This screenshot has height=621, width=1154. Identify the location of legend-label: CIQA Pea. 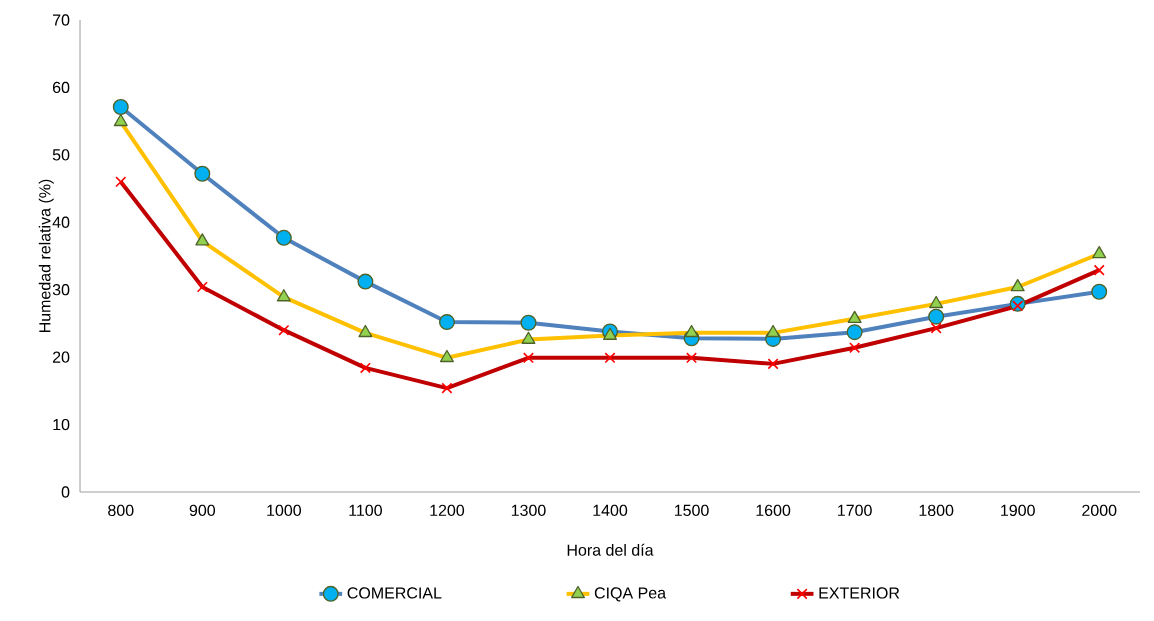
(630, 594).